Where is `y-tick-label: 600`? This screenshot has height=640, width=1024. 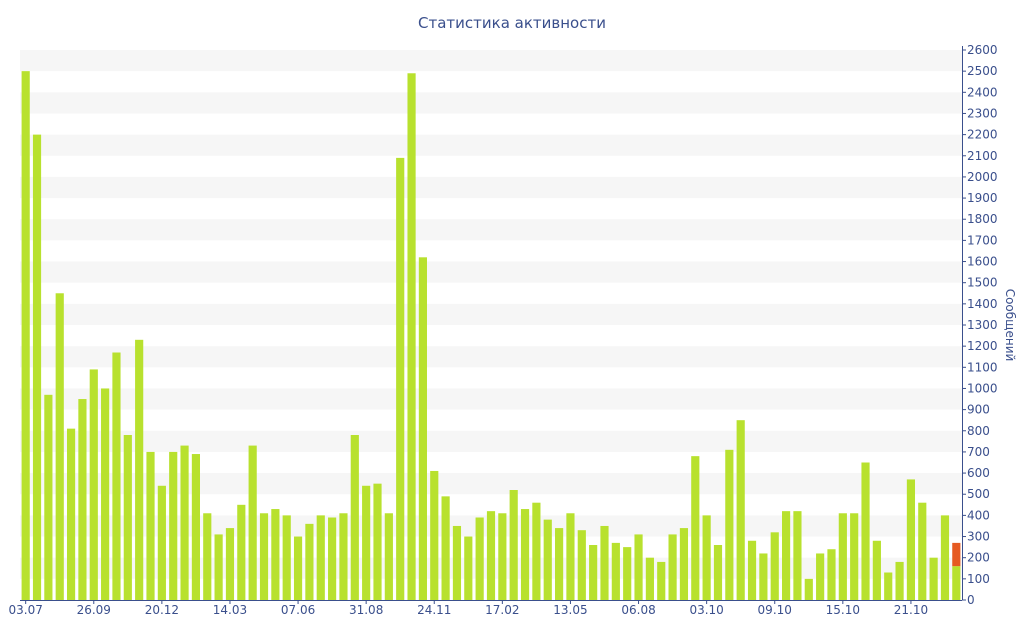
y-tick-label: 600 is located at coordinates (978, 473).